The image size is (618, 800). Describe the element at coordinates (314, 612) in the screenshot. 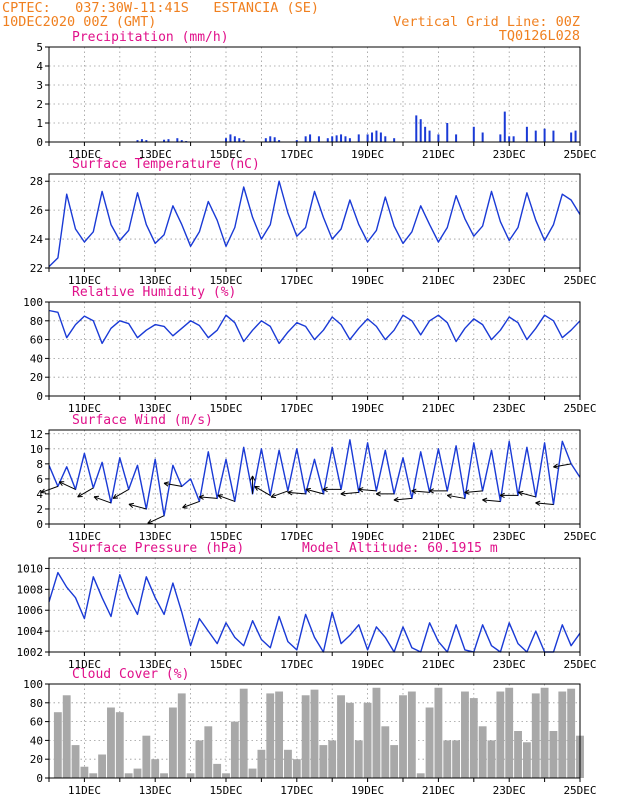

I see `pres-series-line` at that location.